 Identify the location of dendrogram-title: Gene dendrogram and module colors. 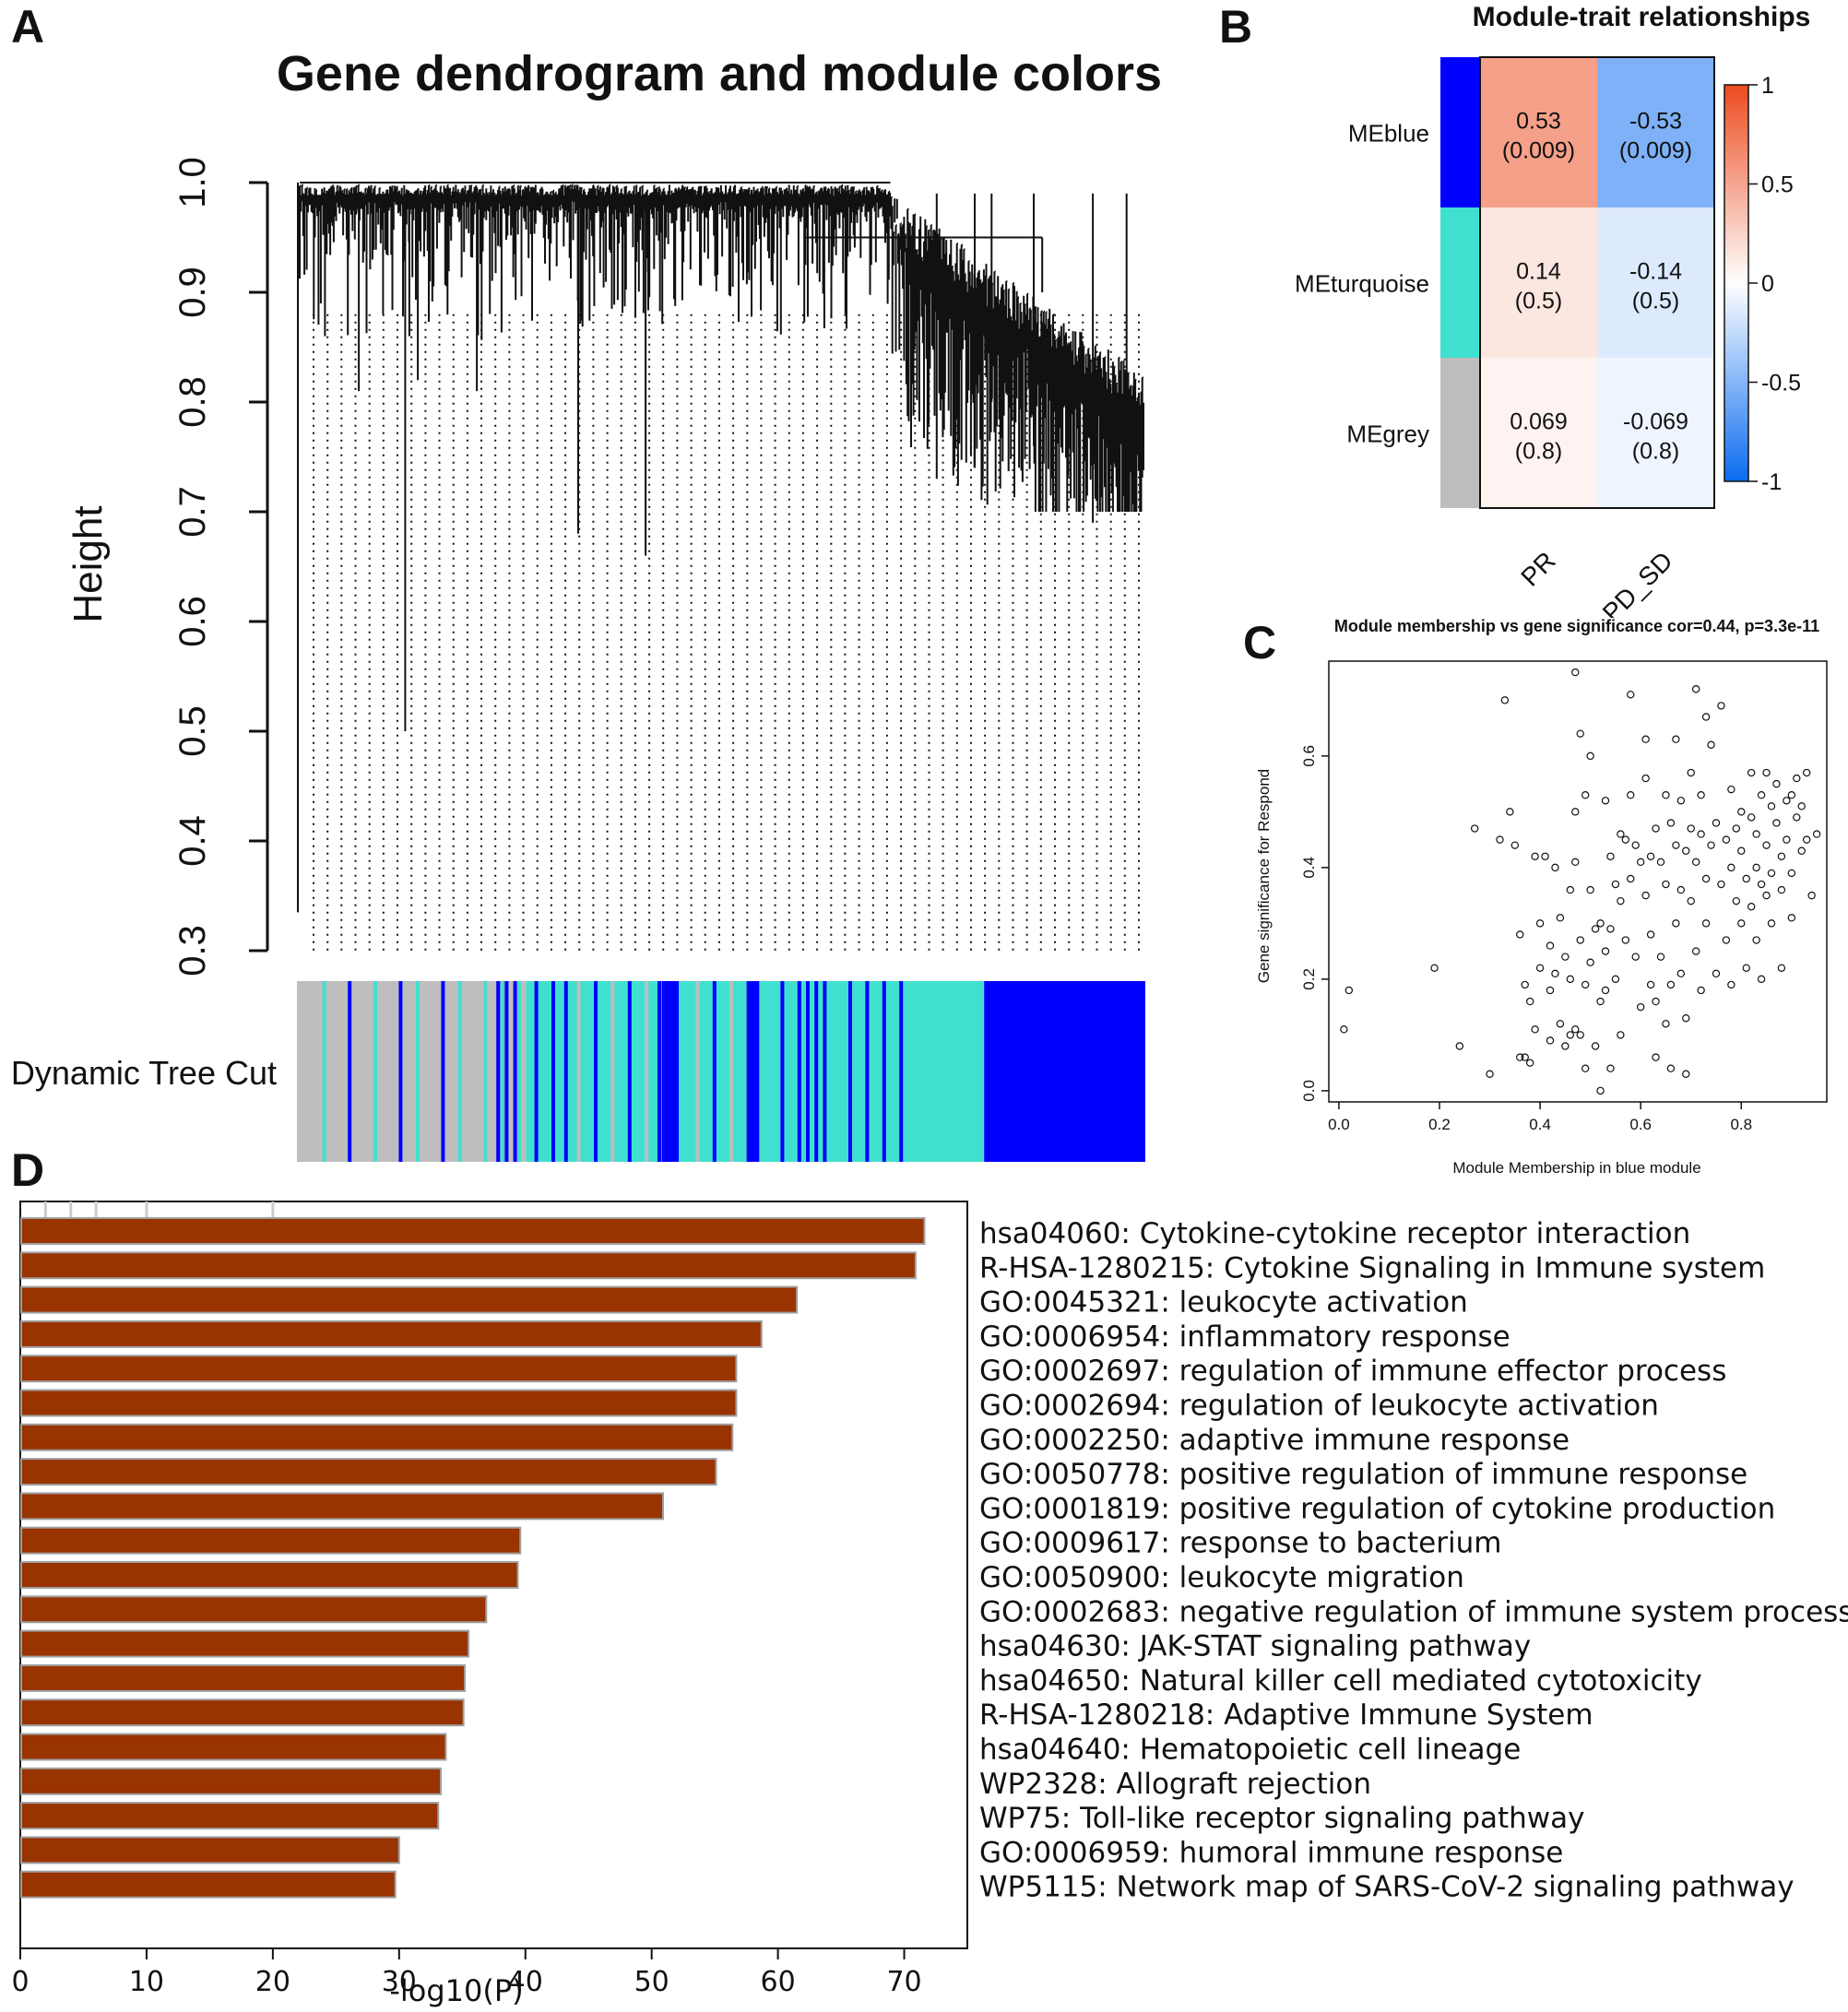
(720, 73).